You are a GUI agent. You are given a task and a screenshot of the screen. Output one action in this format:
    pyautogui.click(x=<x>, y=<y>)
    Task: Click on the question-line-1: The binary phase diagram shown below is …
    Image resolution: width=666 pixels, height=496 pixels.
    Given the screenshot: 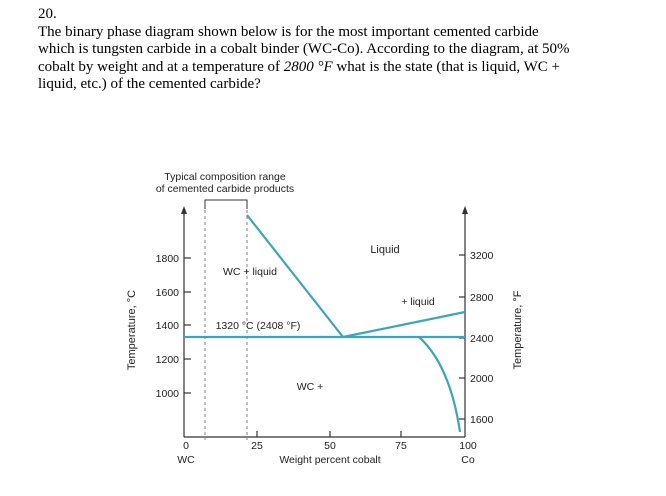 What is the action you would take?
    pyautogui.click(x=288, y=31)
    